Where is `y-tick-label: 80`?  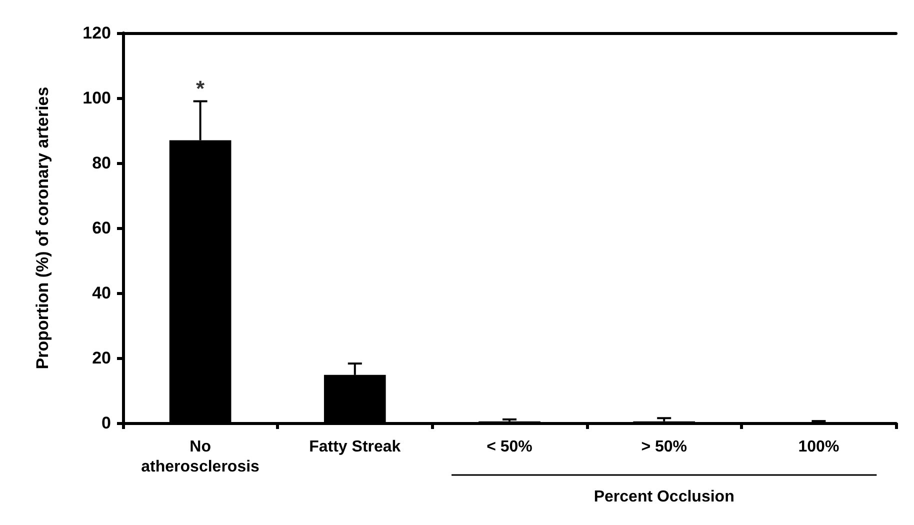
y-tick-label: 80 is located at coordinates (101, 163).